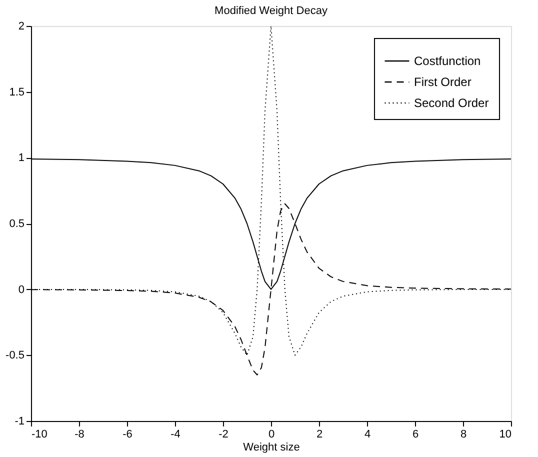 The height and width of the screenshot is (457, 538). I want to click on x-tick-label: -6, so click(127, 434).